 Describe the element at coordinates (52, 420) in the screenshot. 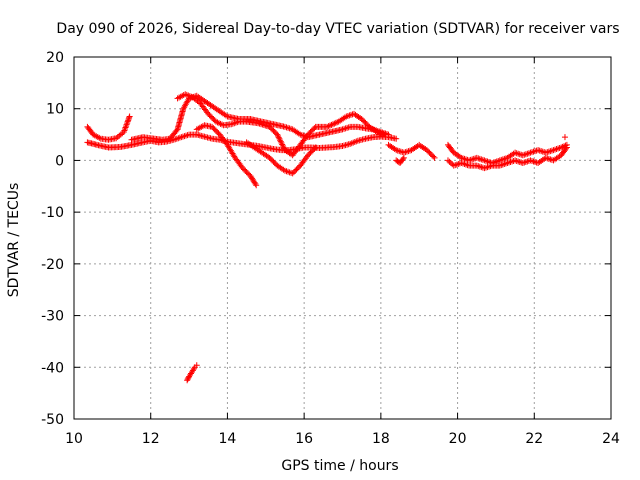

I see `y-tick-label: -50` at that location.